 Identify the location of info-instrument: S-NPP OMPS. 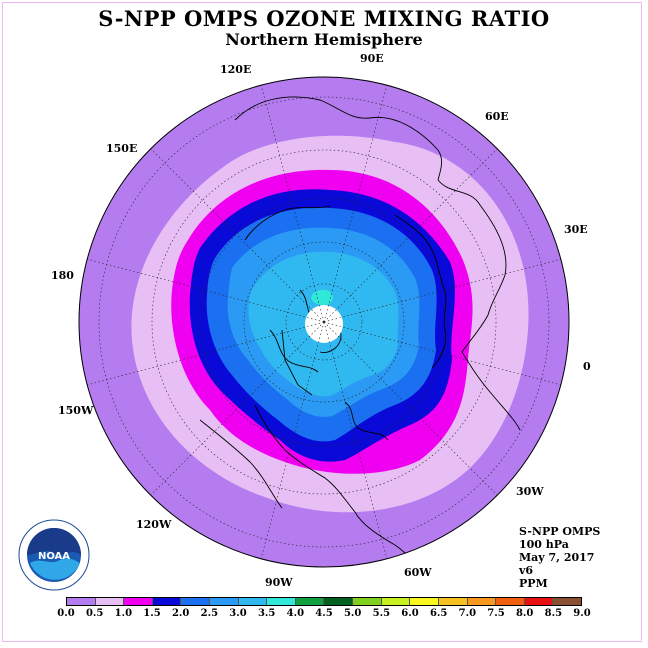
(560, 531).